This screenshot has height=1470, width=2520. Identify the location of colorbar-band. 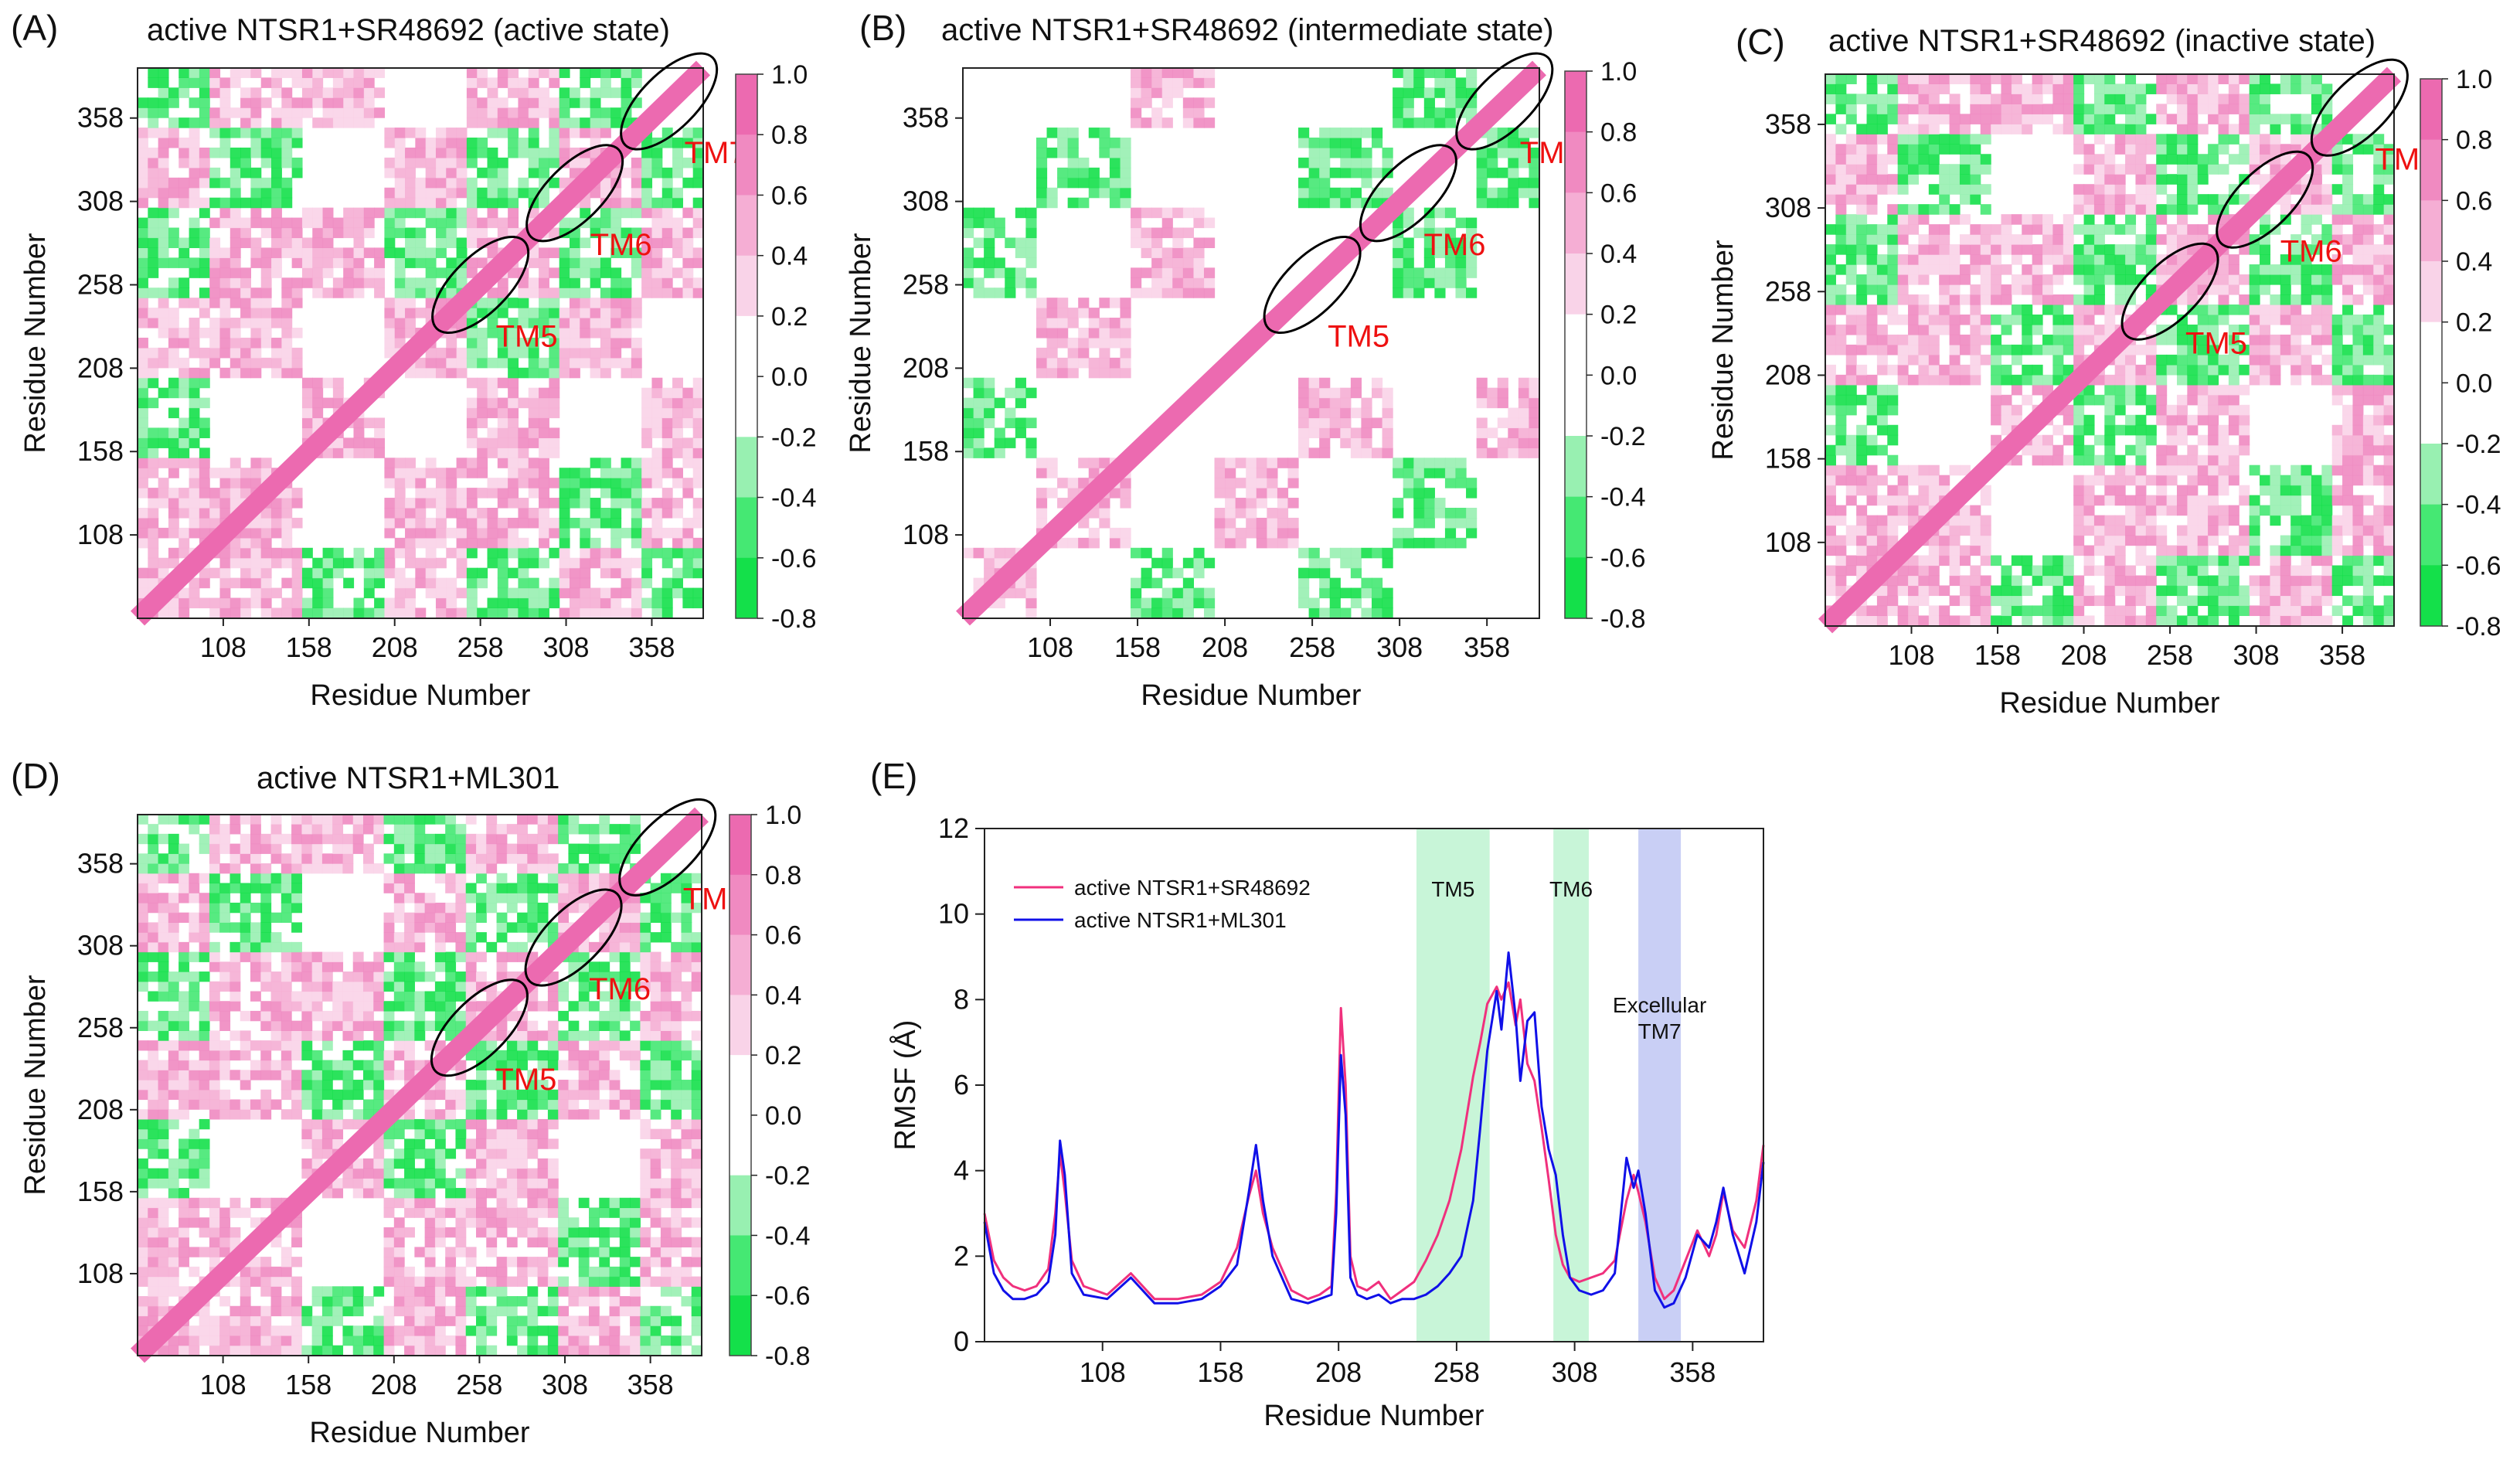
(746, 468).